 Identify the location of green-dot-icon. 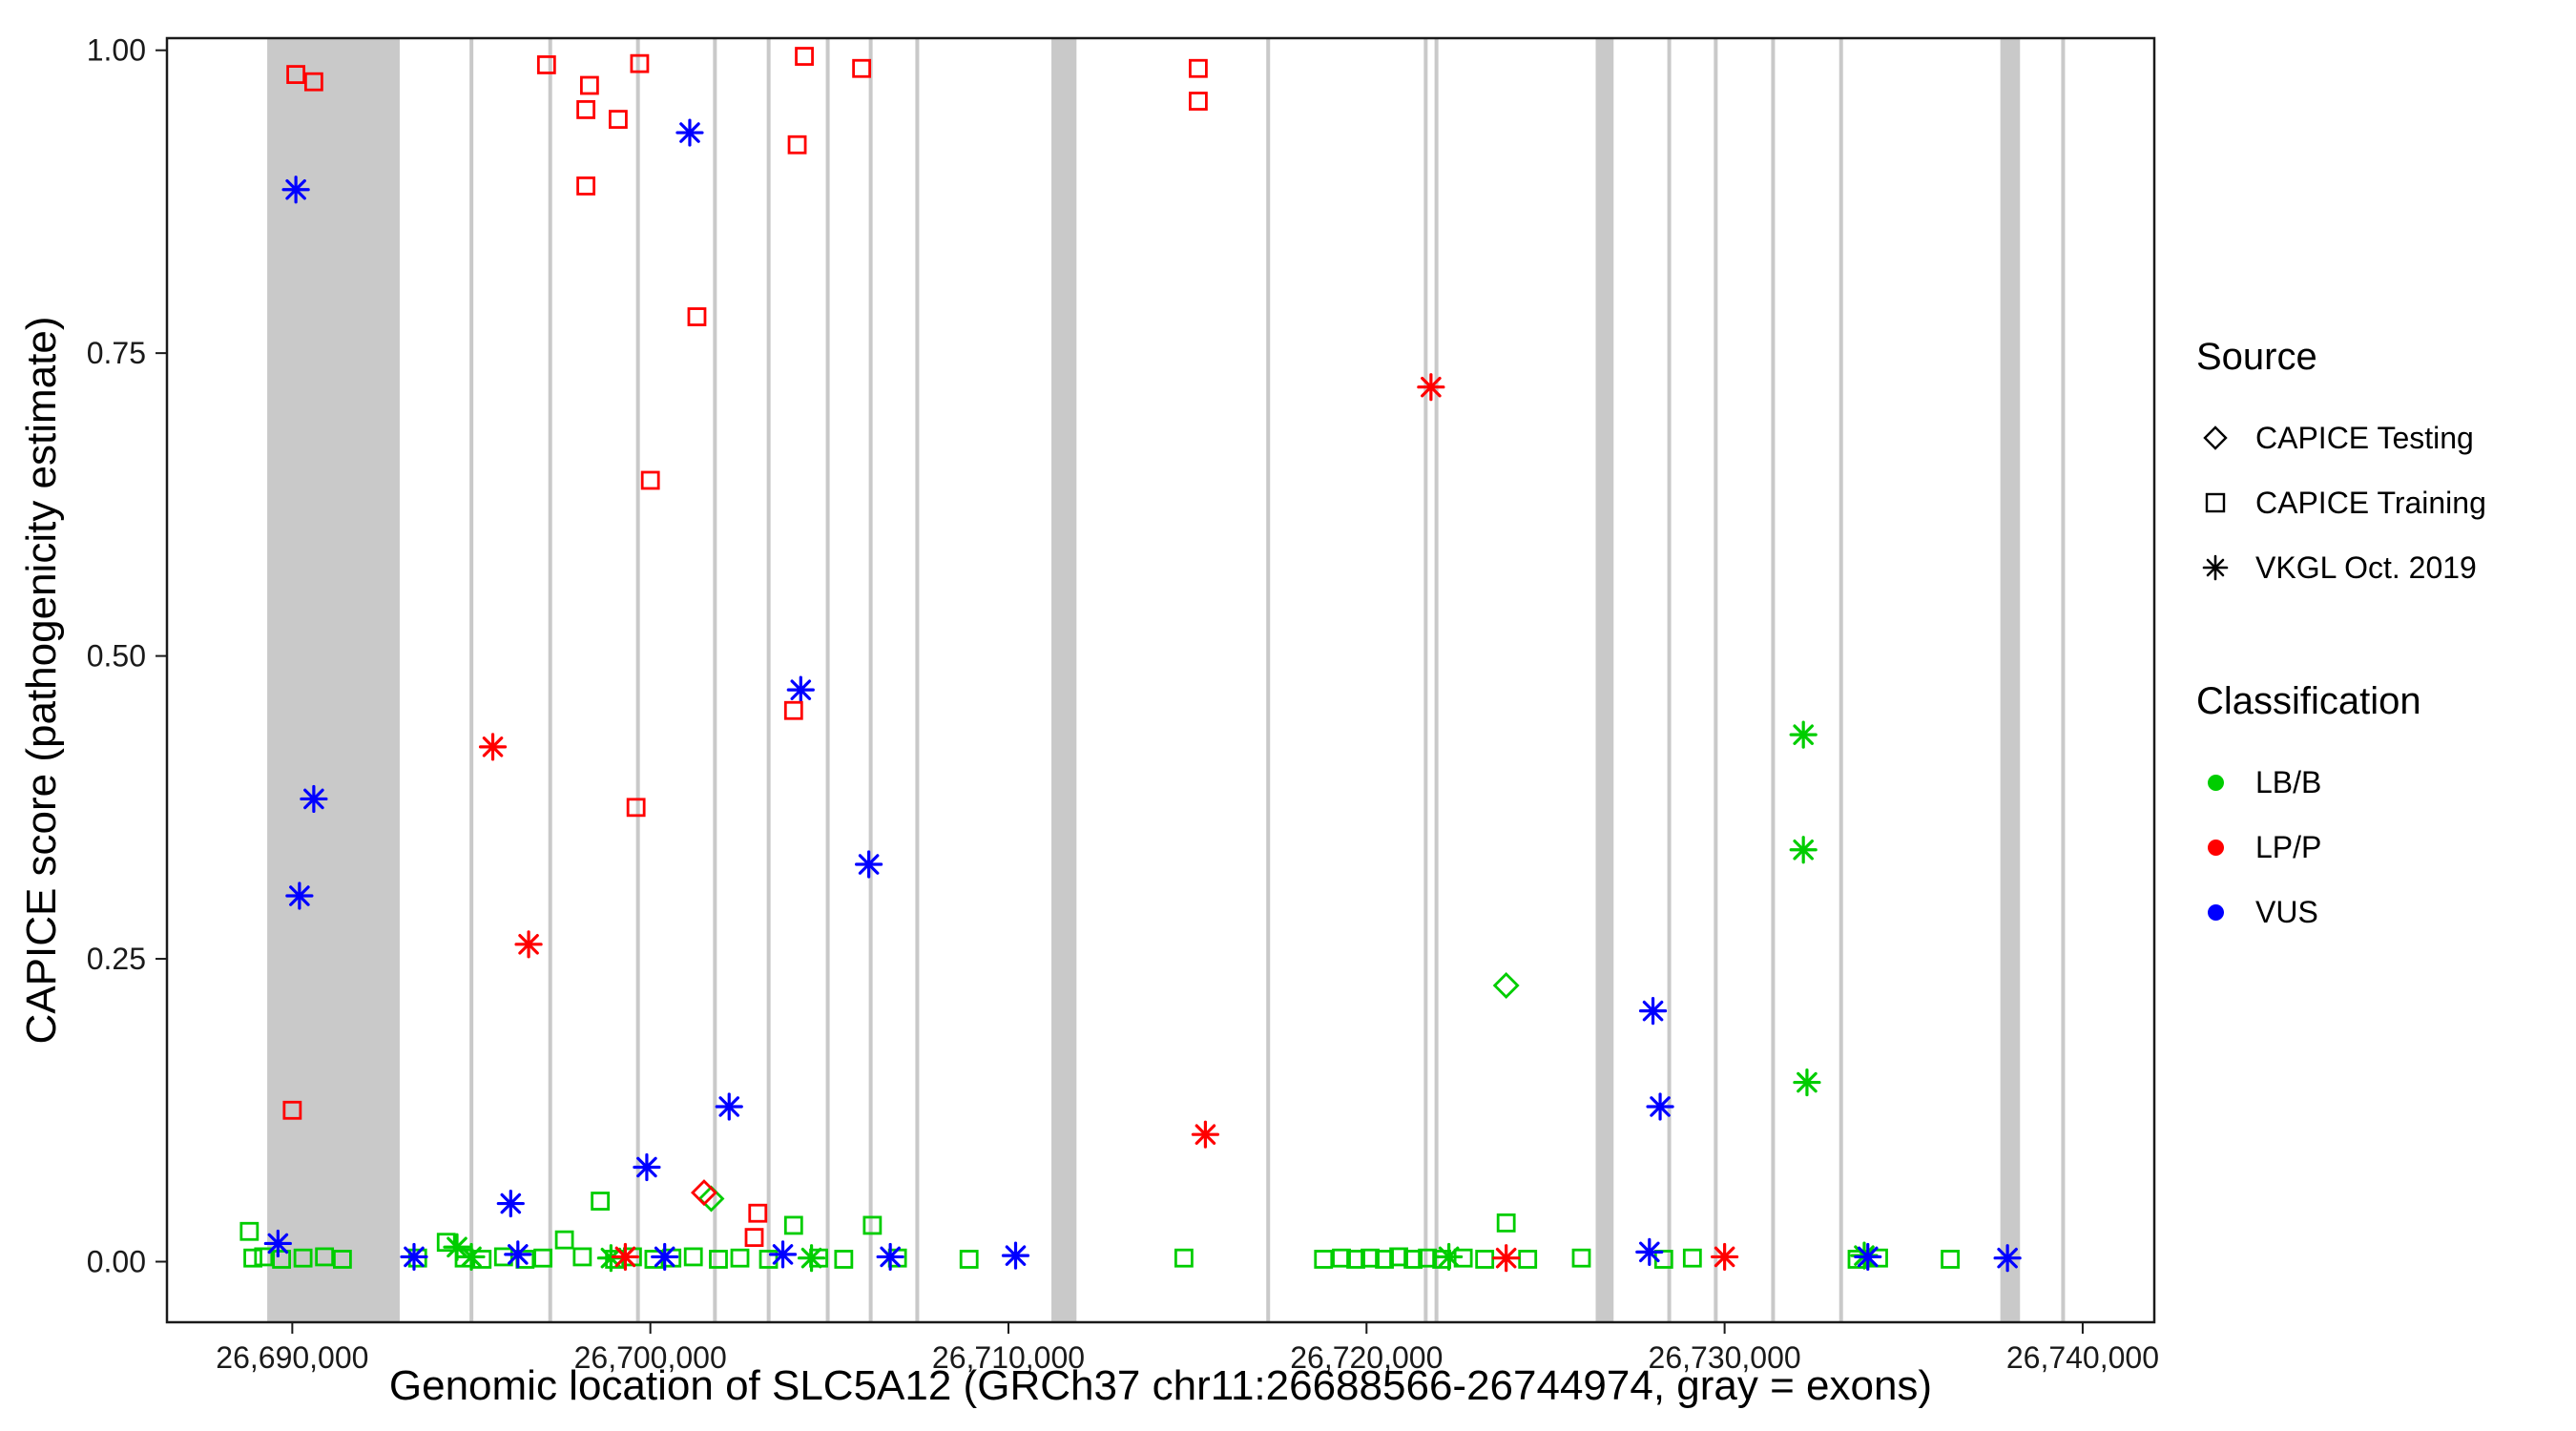
(2215, 782).